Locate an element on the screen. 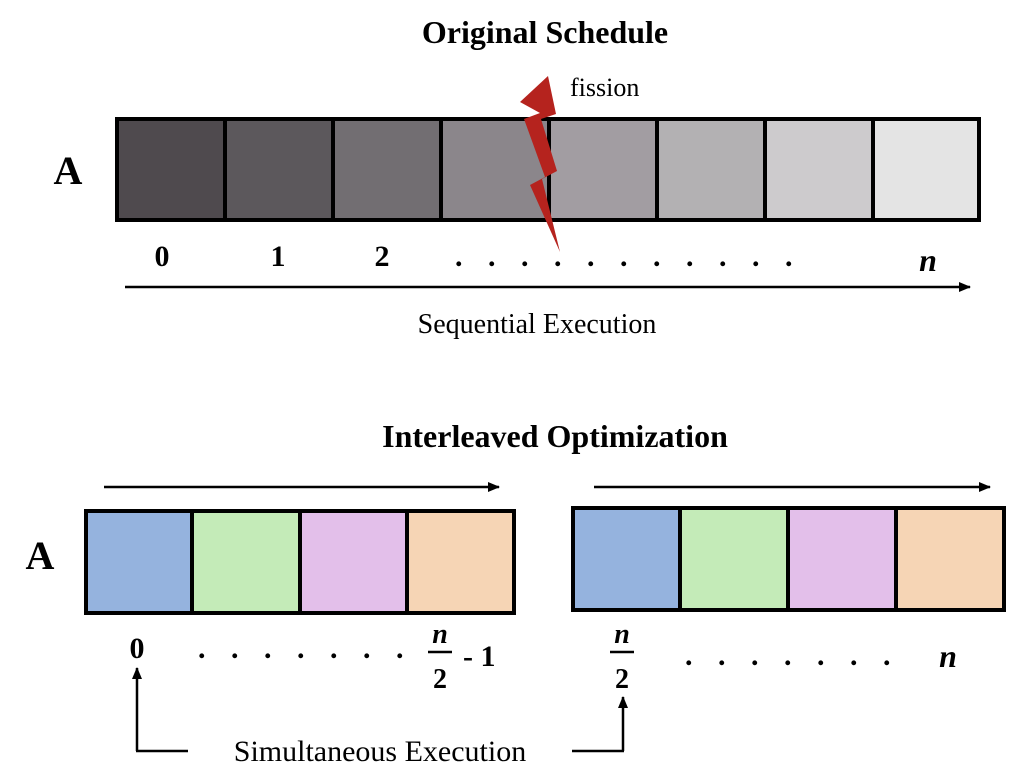 The image size is (1032, 782). top-index-1: 1 is located at coordinates (278, 256).